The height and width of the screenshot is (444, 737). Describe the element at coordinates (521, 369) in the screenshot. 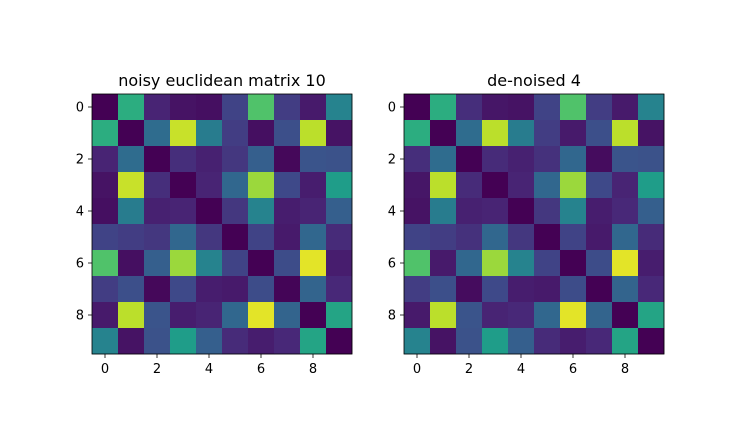

I see `x-tick-label: 4` at that location.